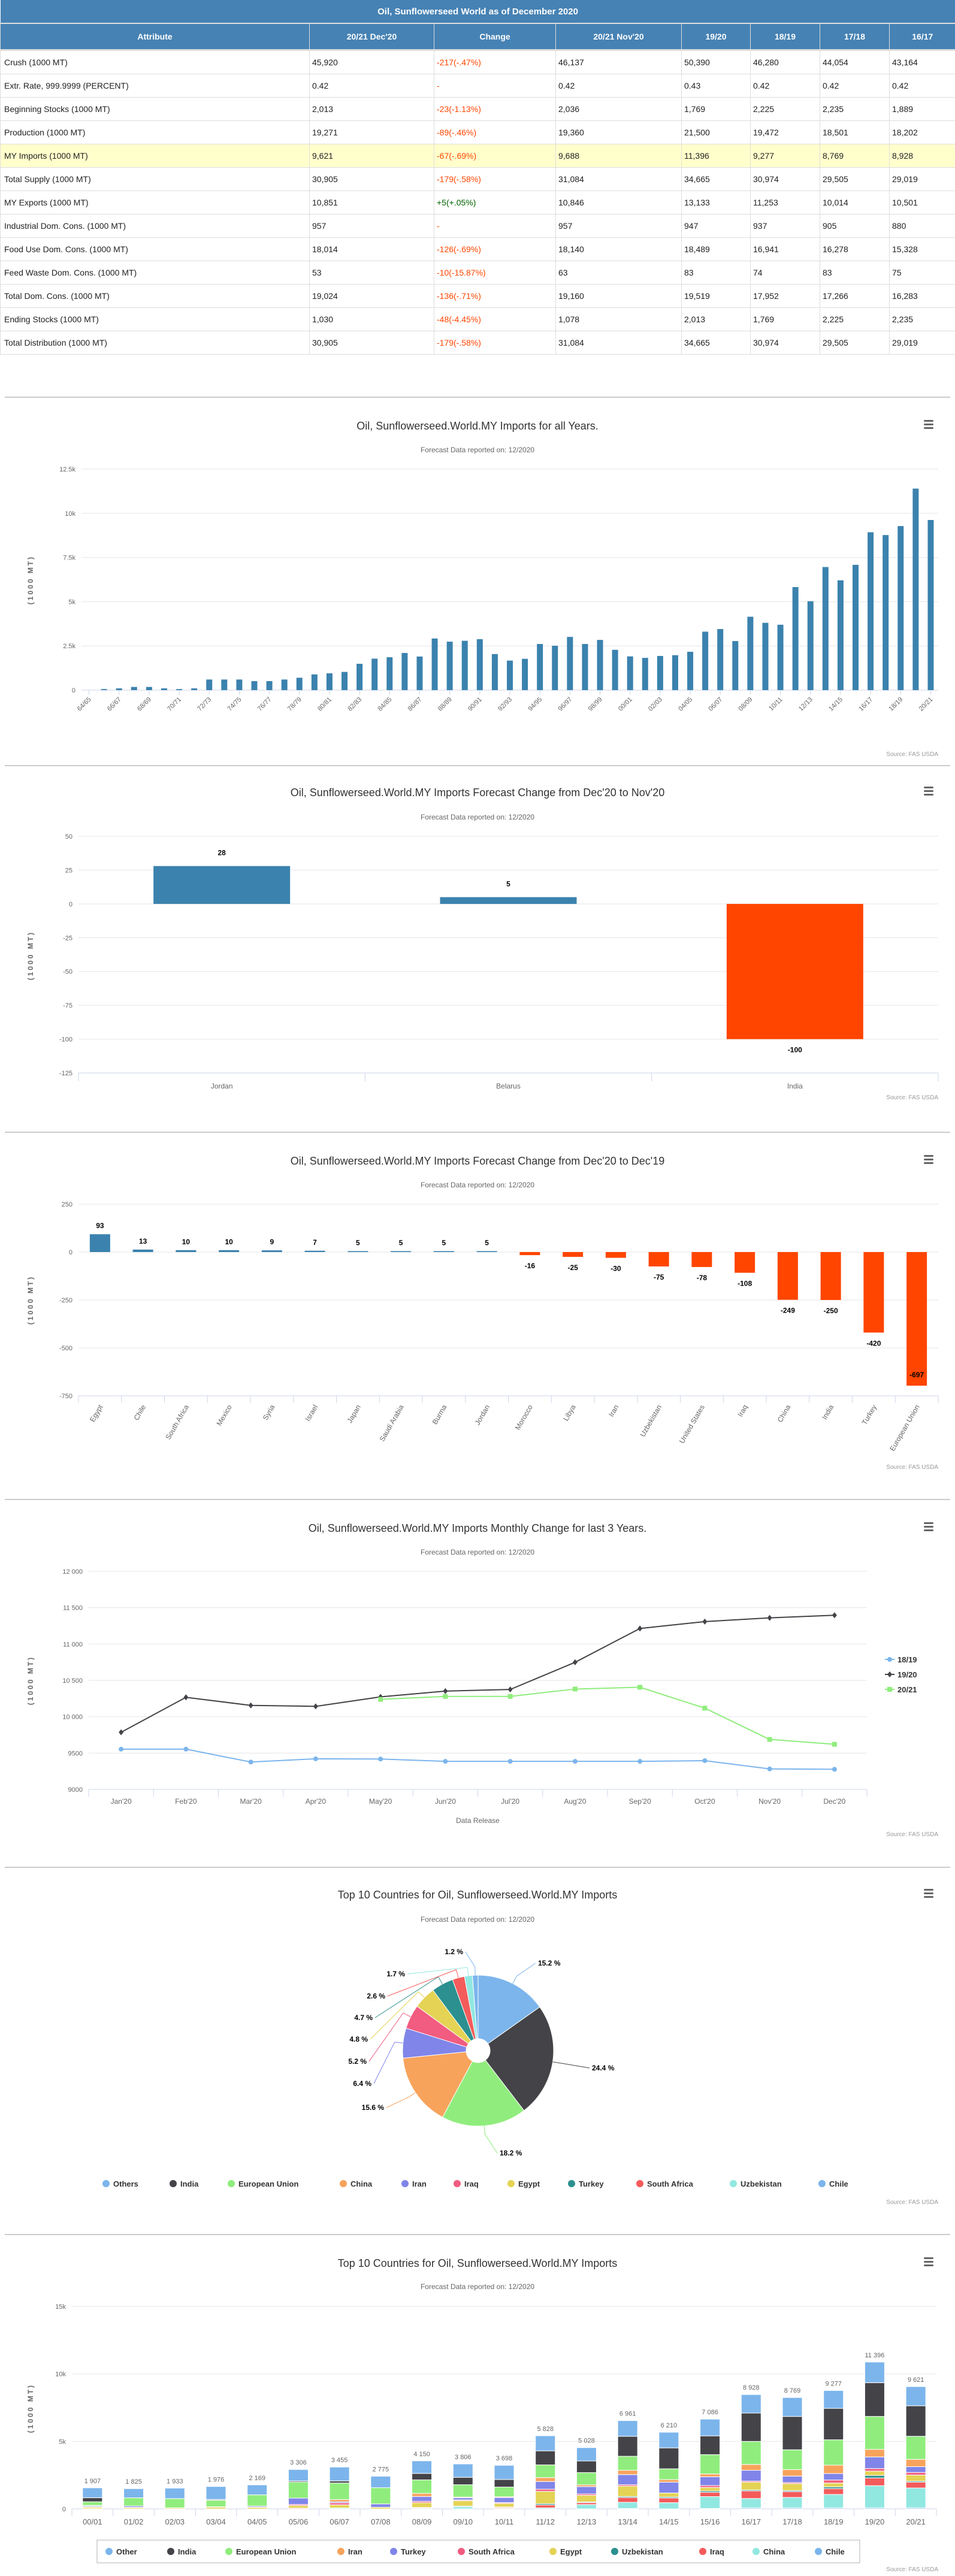 The image size is (955, 2576). I want to click on column-header: Change, so click(495, 37).